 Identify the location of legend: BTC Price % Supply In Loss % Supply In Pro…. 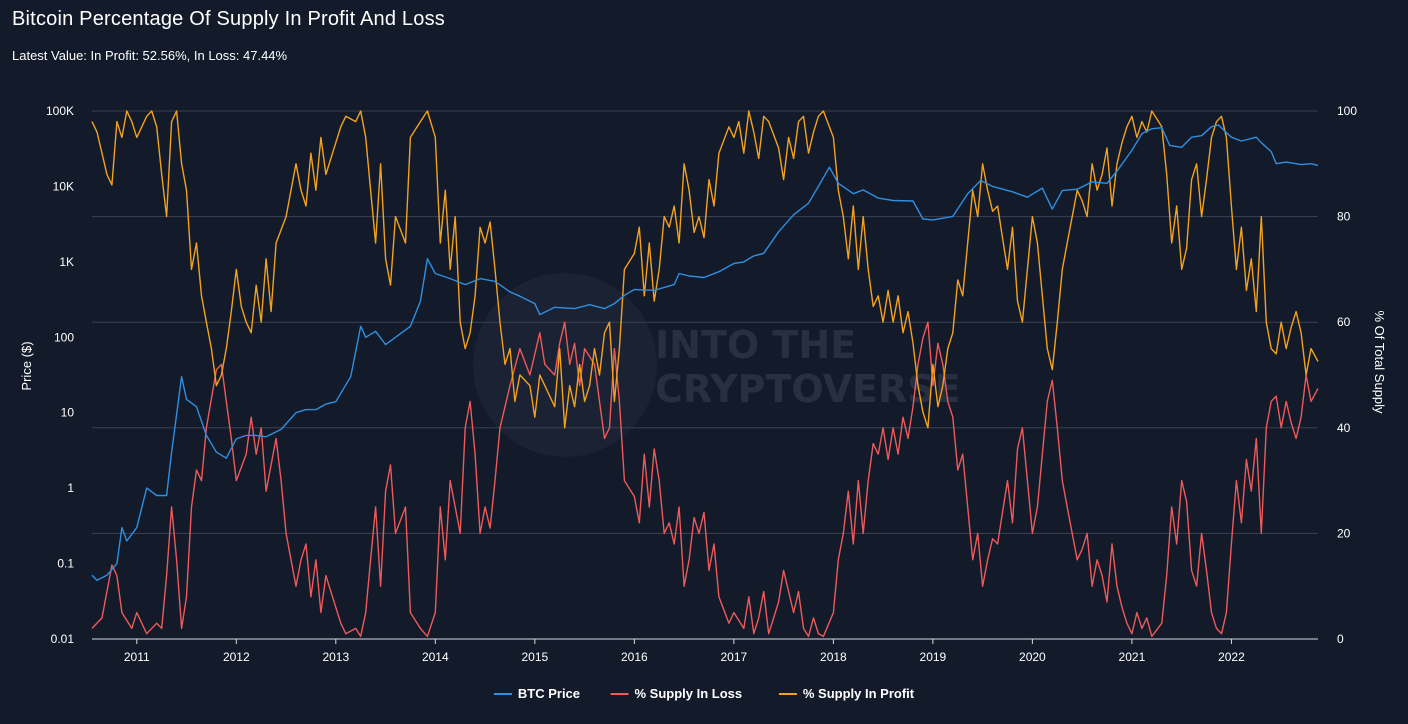
(704, 693).